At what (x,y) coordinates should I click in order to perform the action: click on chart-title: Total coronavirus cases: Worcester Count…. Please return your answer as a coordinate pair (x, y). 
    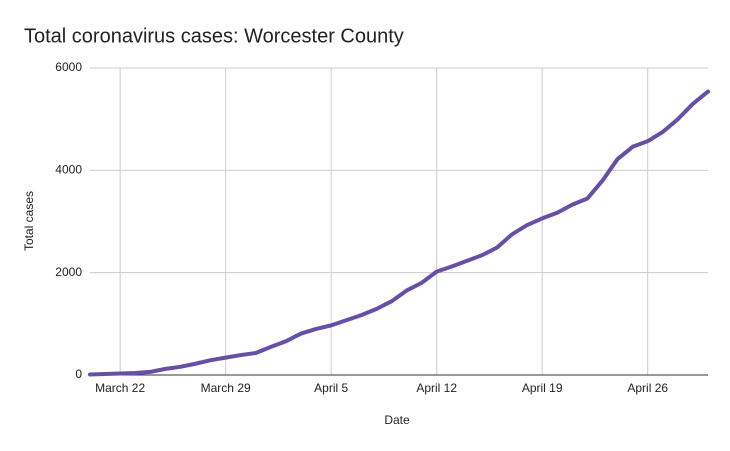
    Looking at the image, I should click on (214, 36).